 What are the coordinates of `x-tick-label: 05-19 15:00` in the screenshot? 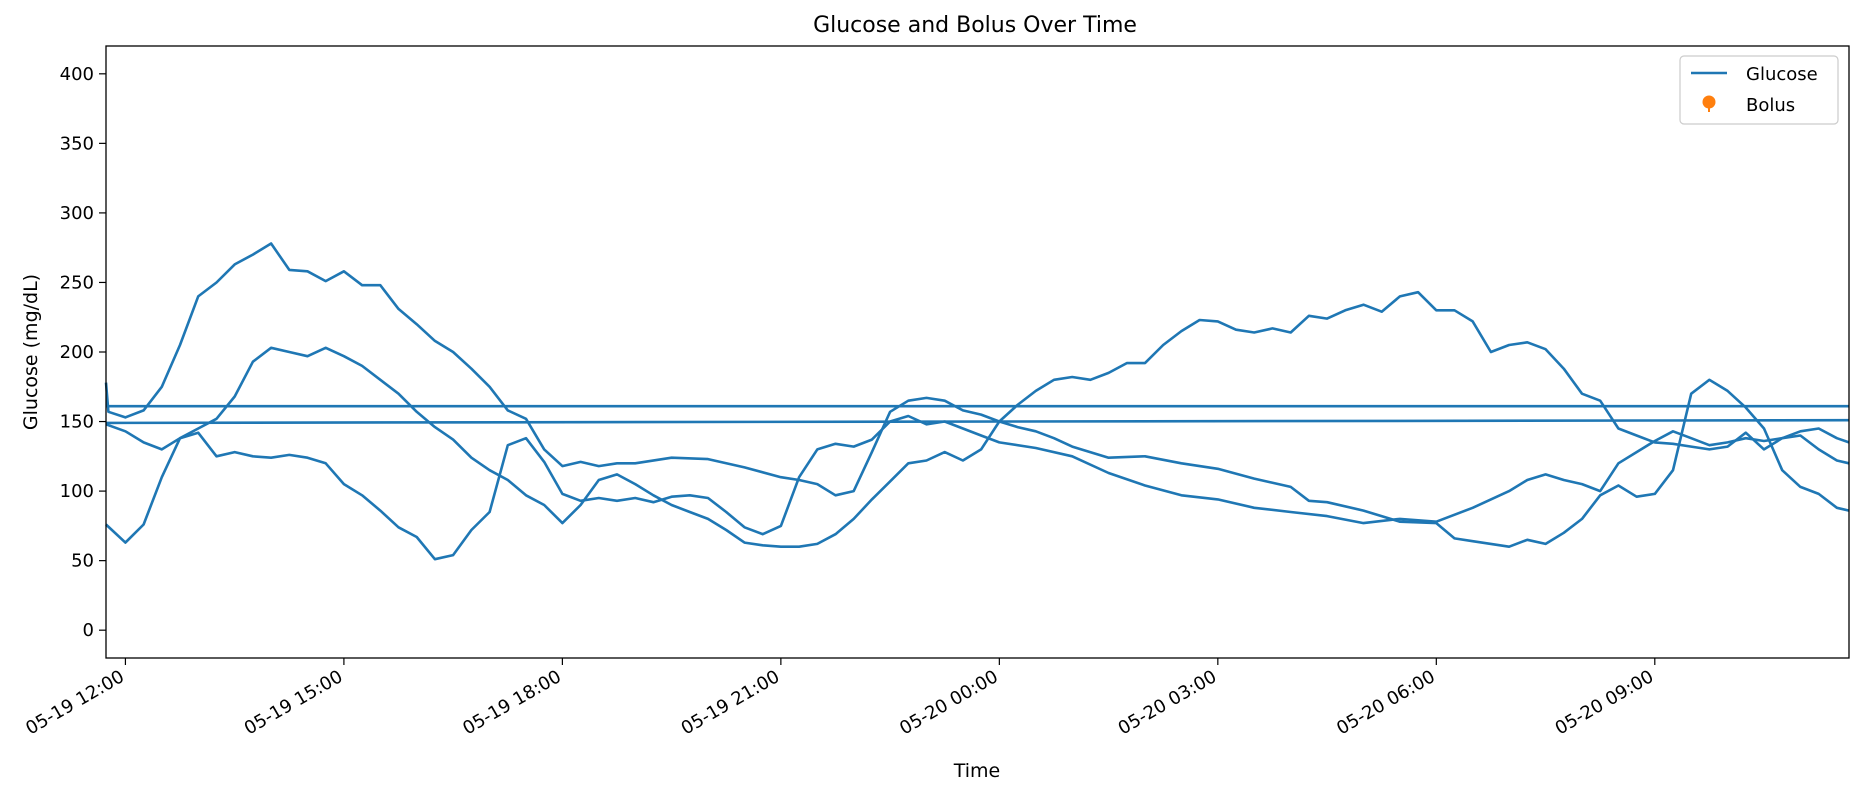 It's located at (294, 702).